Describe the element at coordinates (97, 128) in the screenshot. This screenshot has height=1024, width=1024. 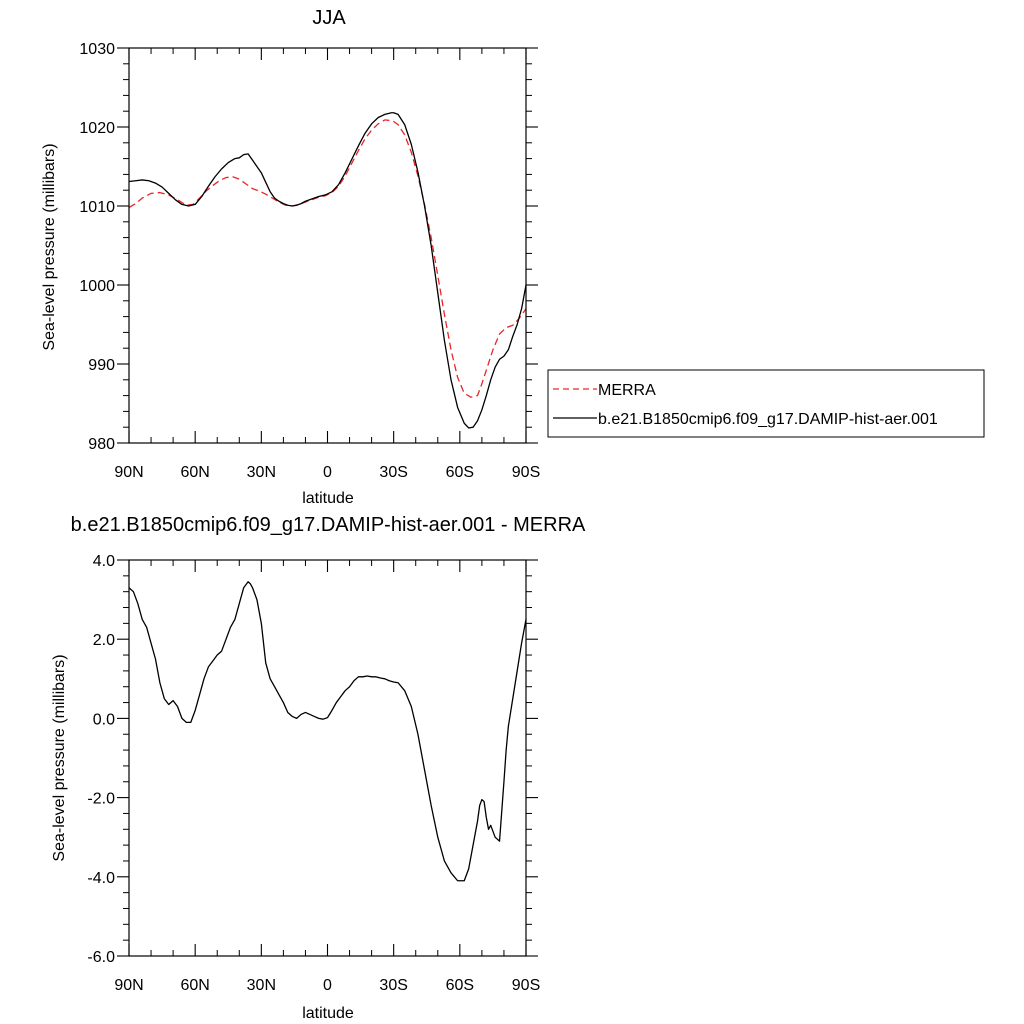
I see `top-panel-y-tick-label: 1020` at that location.